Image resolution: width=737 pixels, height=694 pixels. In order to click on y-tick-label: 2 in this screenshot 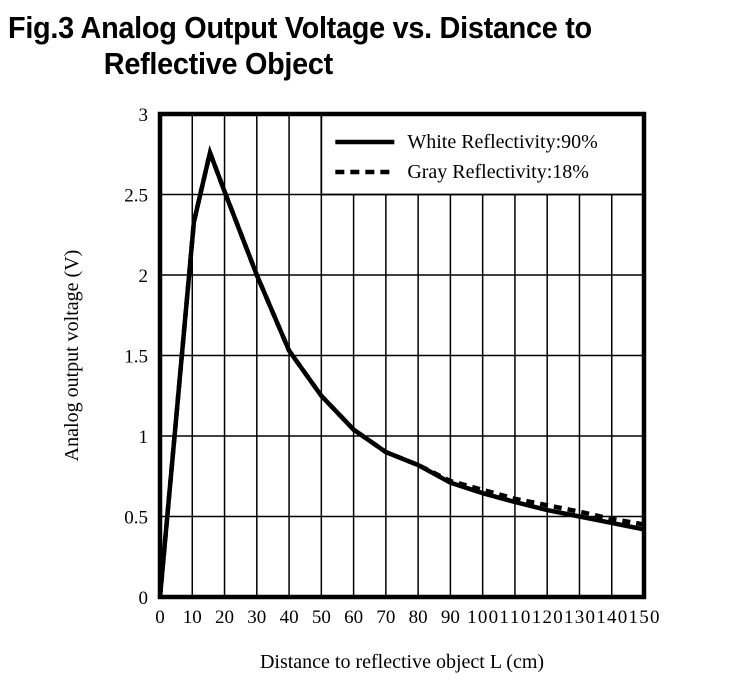, I will do `click(144, 276)`.